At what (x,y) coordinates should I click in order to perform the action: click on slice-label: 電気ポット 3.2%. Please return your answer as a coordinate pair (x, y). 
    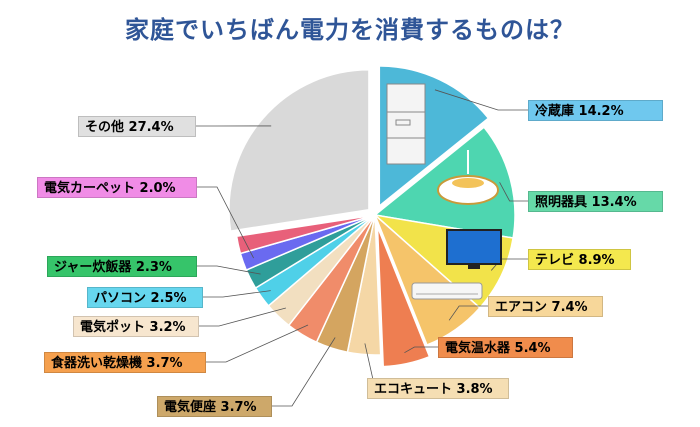
    Looking at the image, I should click on (136, 326).